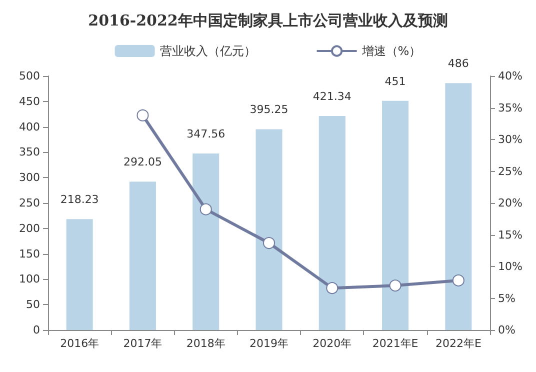 The image size is (536, 372). What do you see at coordinates (29, 152) in the screenshot?
I see `y-tick-label: 350` at bounding box center [29, 152].